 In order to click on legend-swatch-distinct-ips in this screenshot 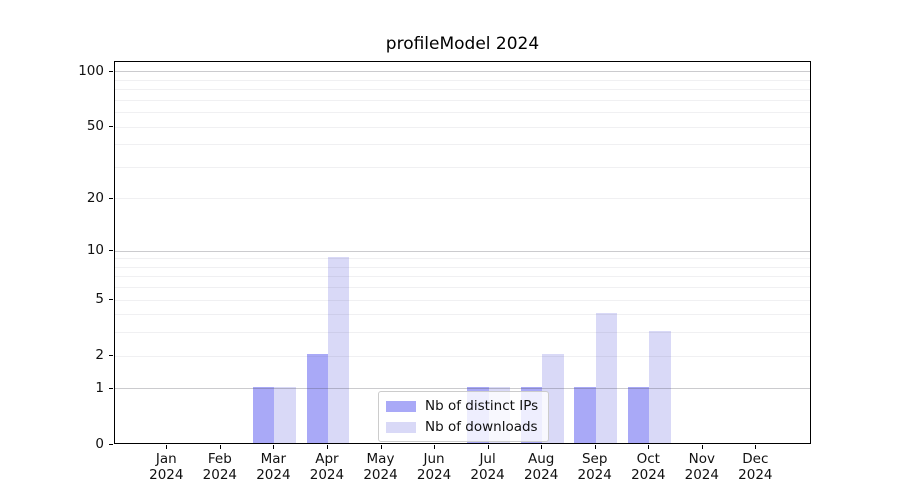, I will do `click(401, 406)`.